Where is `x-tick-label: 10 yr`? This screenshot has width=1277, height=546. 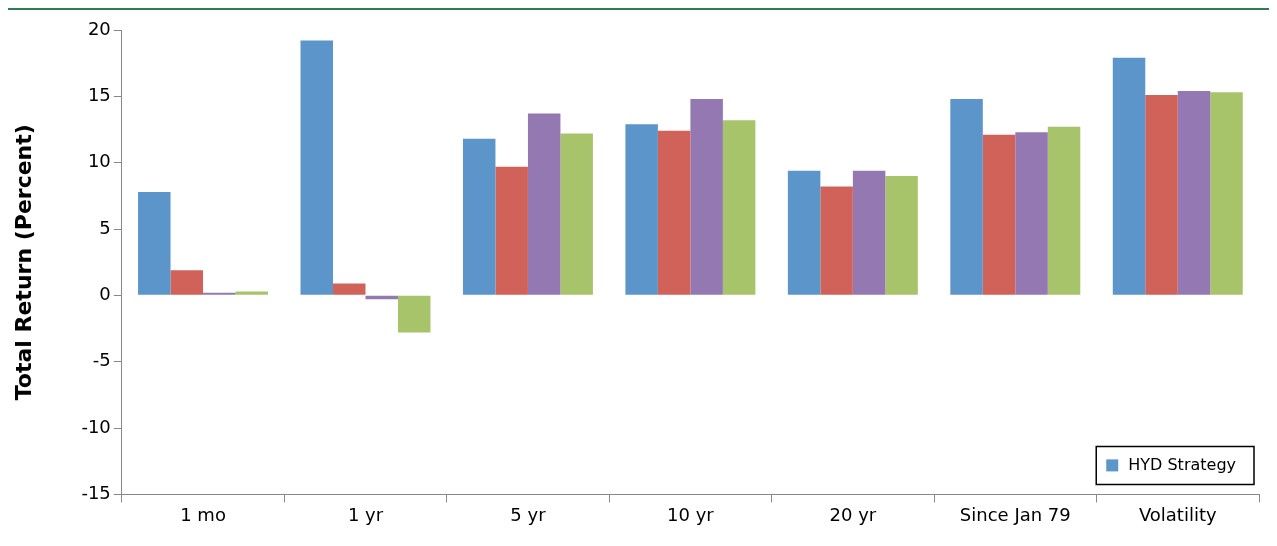
x-tick-label: 10 yr is located at coordinates (691, 514).